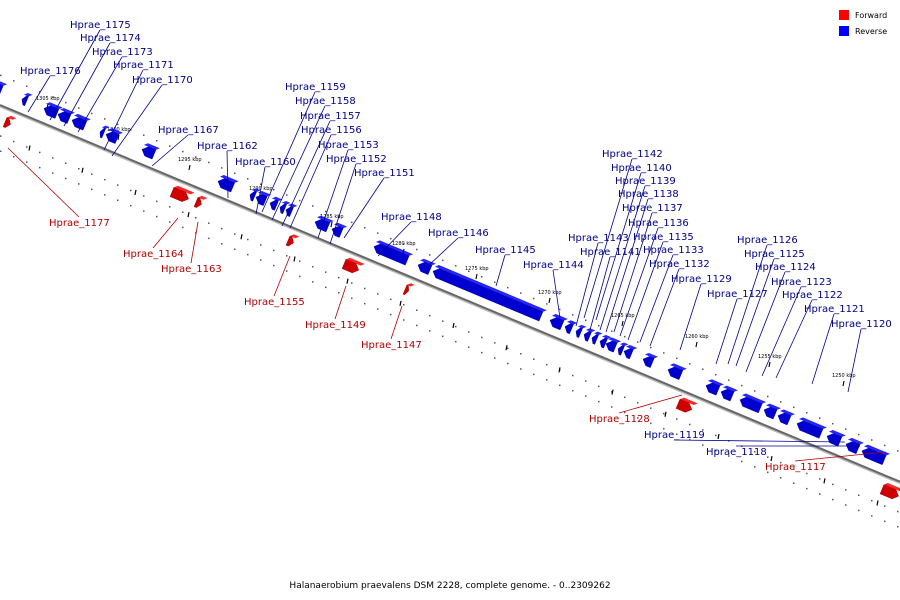 Image resolution: width=900 pixels, height=600 pixels. What do you see at coordinates (652, 208) in the screenshot?
I see `gene-label-text: Hprae_1137` at bounding box center [652, 208].